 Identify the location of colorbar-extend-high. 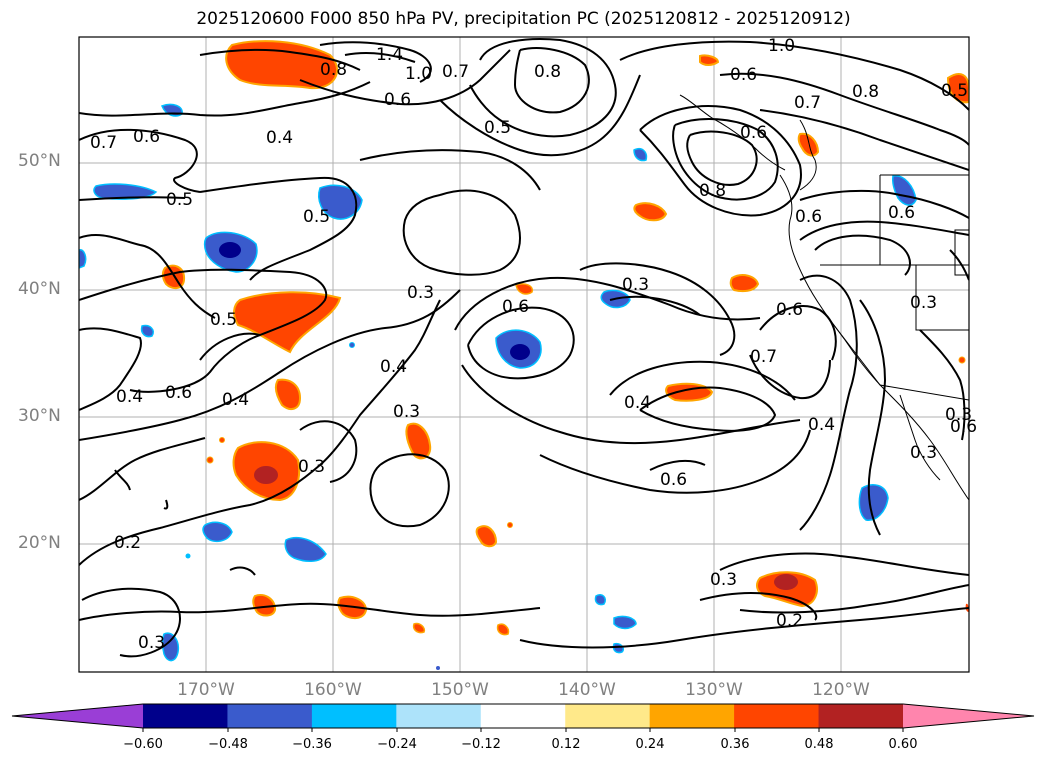
(968, 716).